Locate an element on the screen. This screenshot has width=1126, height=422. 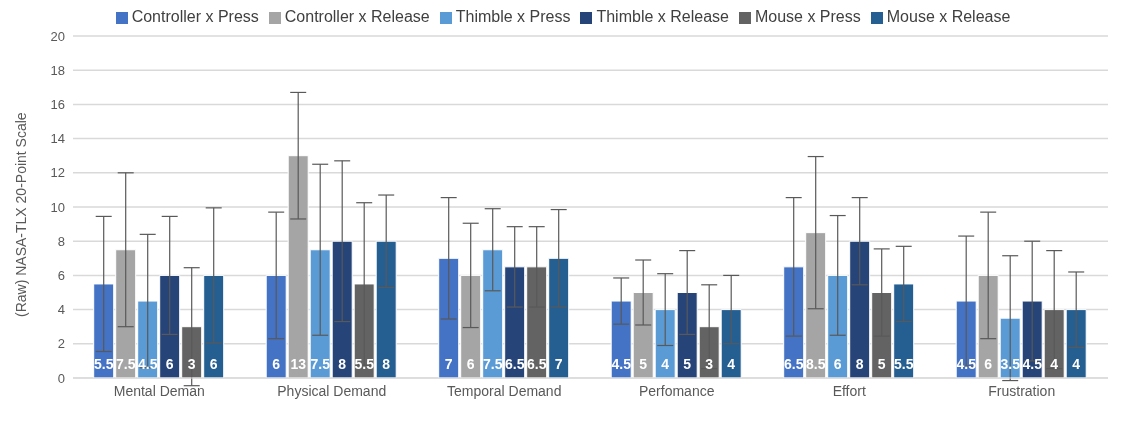
y-tick-label: 0 is located at coordinates (61, 378).